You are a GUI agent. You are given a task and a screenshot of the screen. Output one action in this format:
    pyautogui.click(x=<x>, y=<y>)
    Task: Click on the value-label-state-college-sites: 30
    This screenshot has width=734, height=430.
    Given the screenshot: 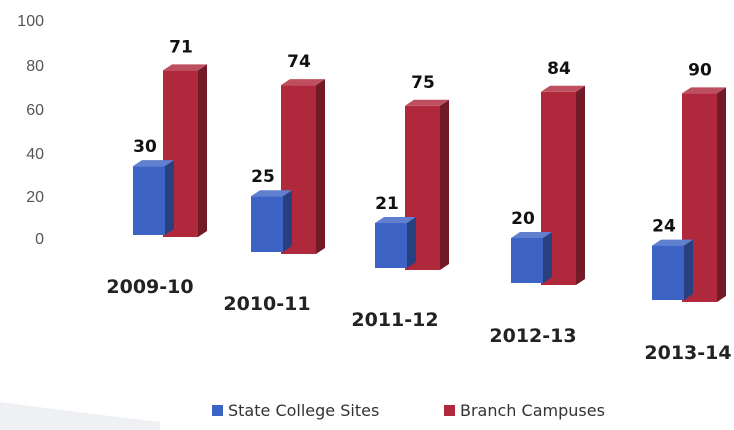 What is the action you would take?
    pyautogui.click(x=145, y=147)
    